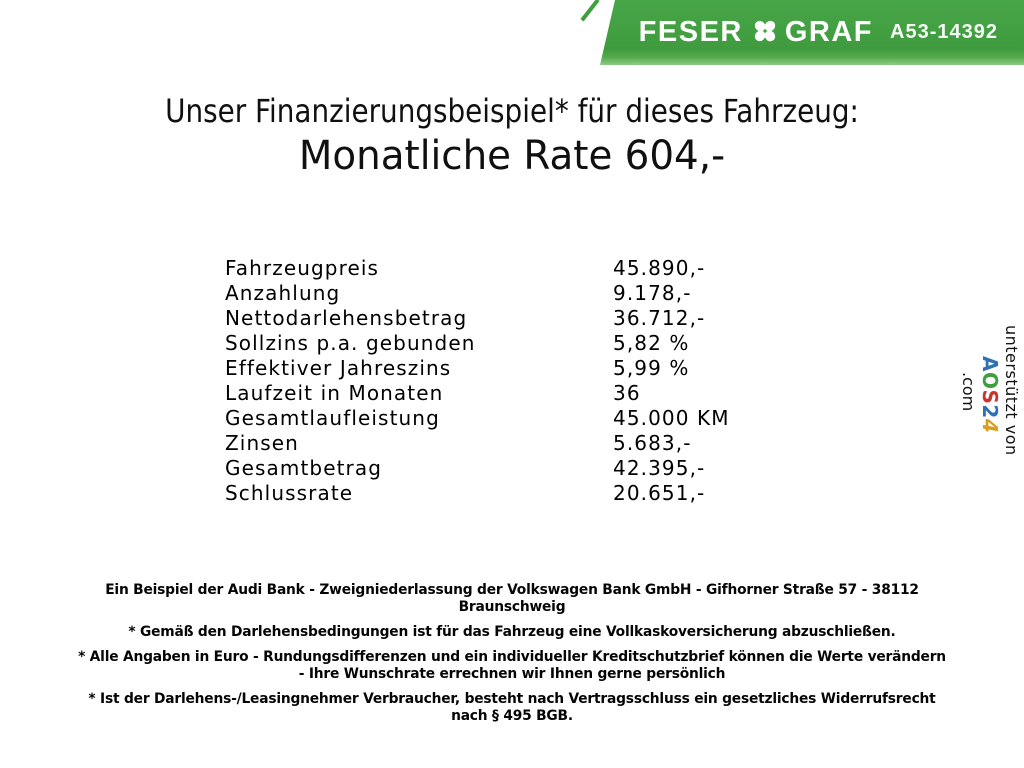  What do you see at coordinates (477, 268) in the screenshot?
I see `table-row: Fahrzeugpreis 45.890,-` at bounding box center [477, 268].